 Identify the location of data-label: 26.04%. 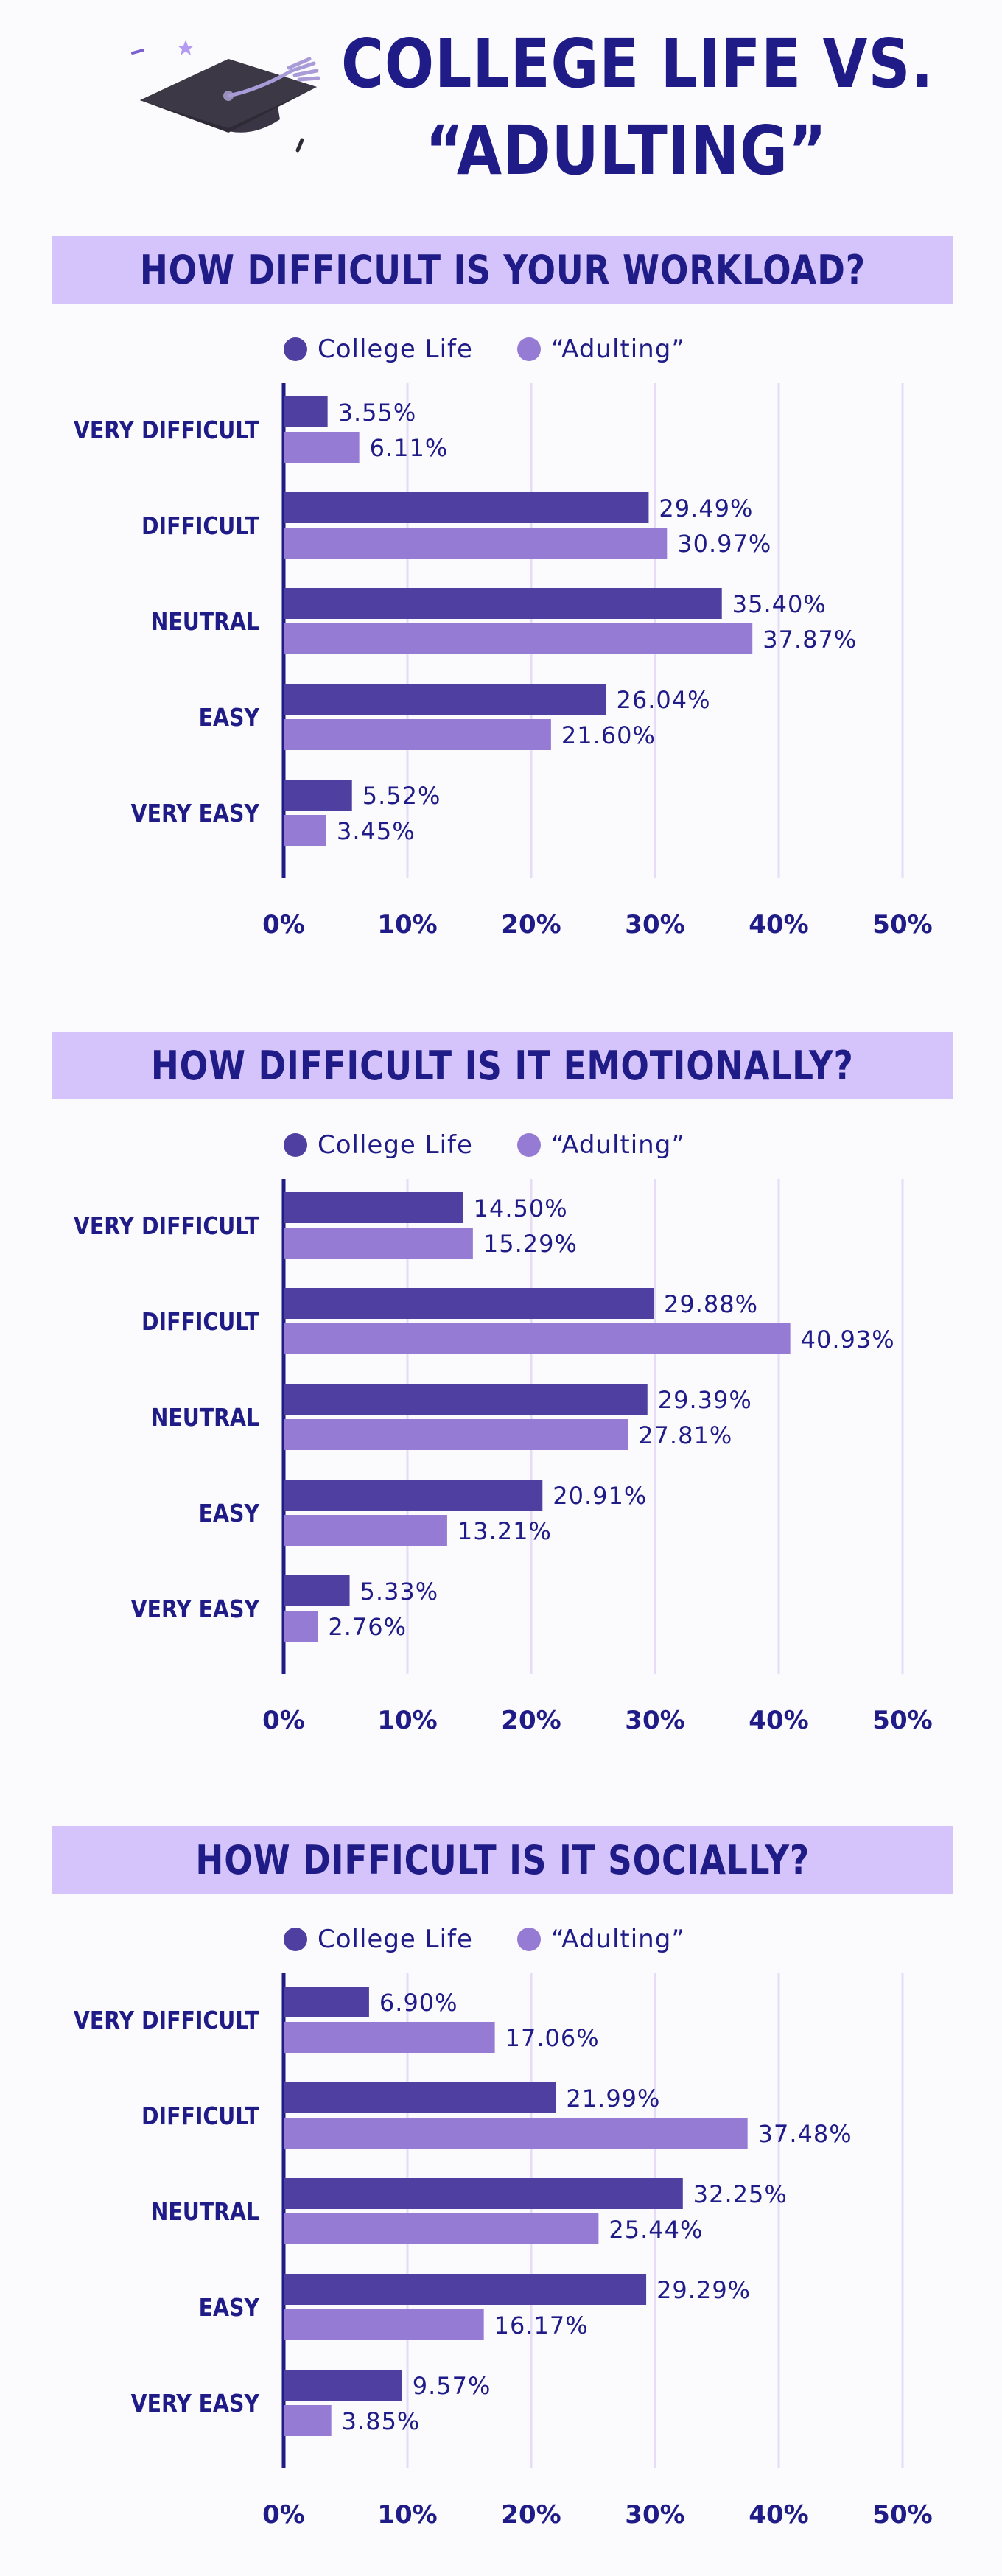
(663, 700).